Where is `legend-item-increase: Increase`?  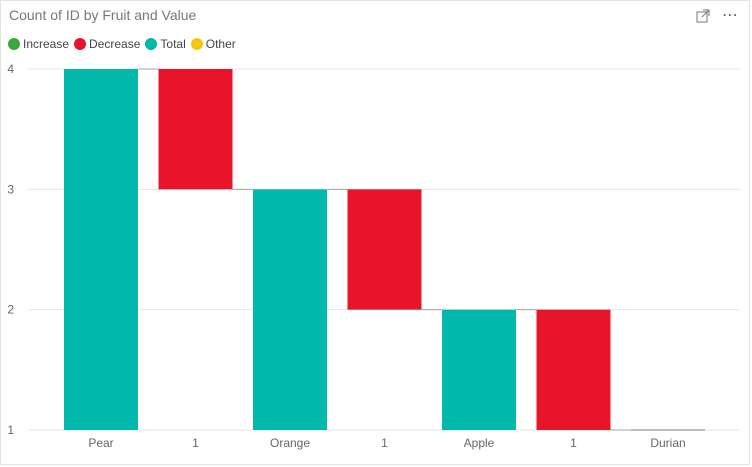
legend-item-increase: Increase is located at coordinates (38, 44).